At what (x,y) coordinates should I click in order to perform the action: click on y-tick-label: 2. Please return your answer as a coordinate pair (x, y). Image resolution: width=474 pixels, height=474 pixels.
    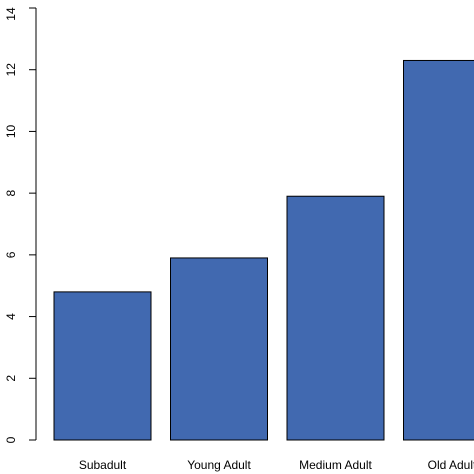
    Looking at the image, I should click on (11, 378).